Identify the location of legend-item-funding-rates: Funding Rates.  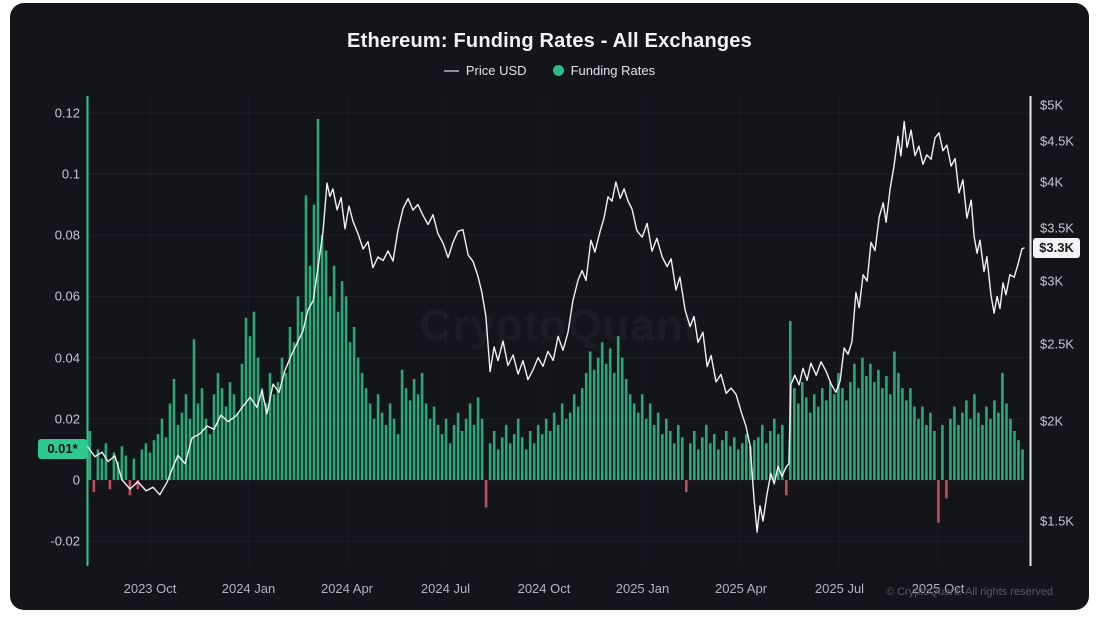
(603, 70).